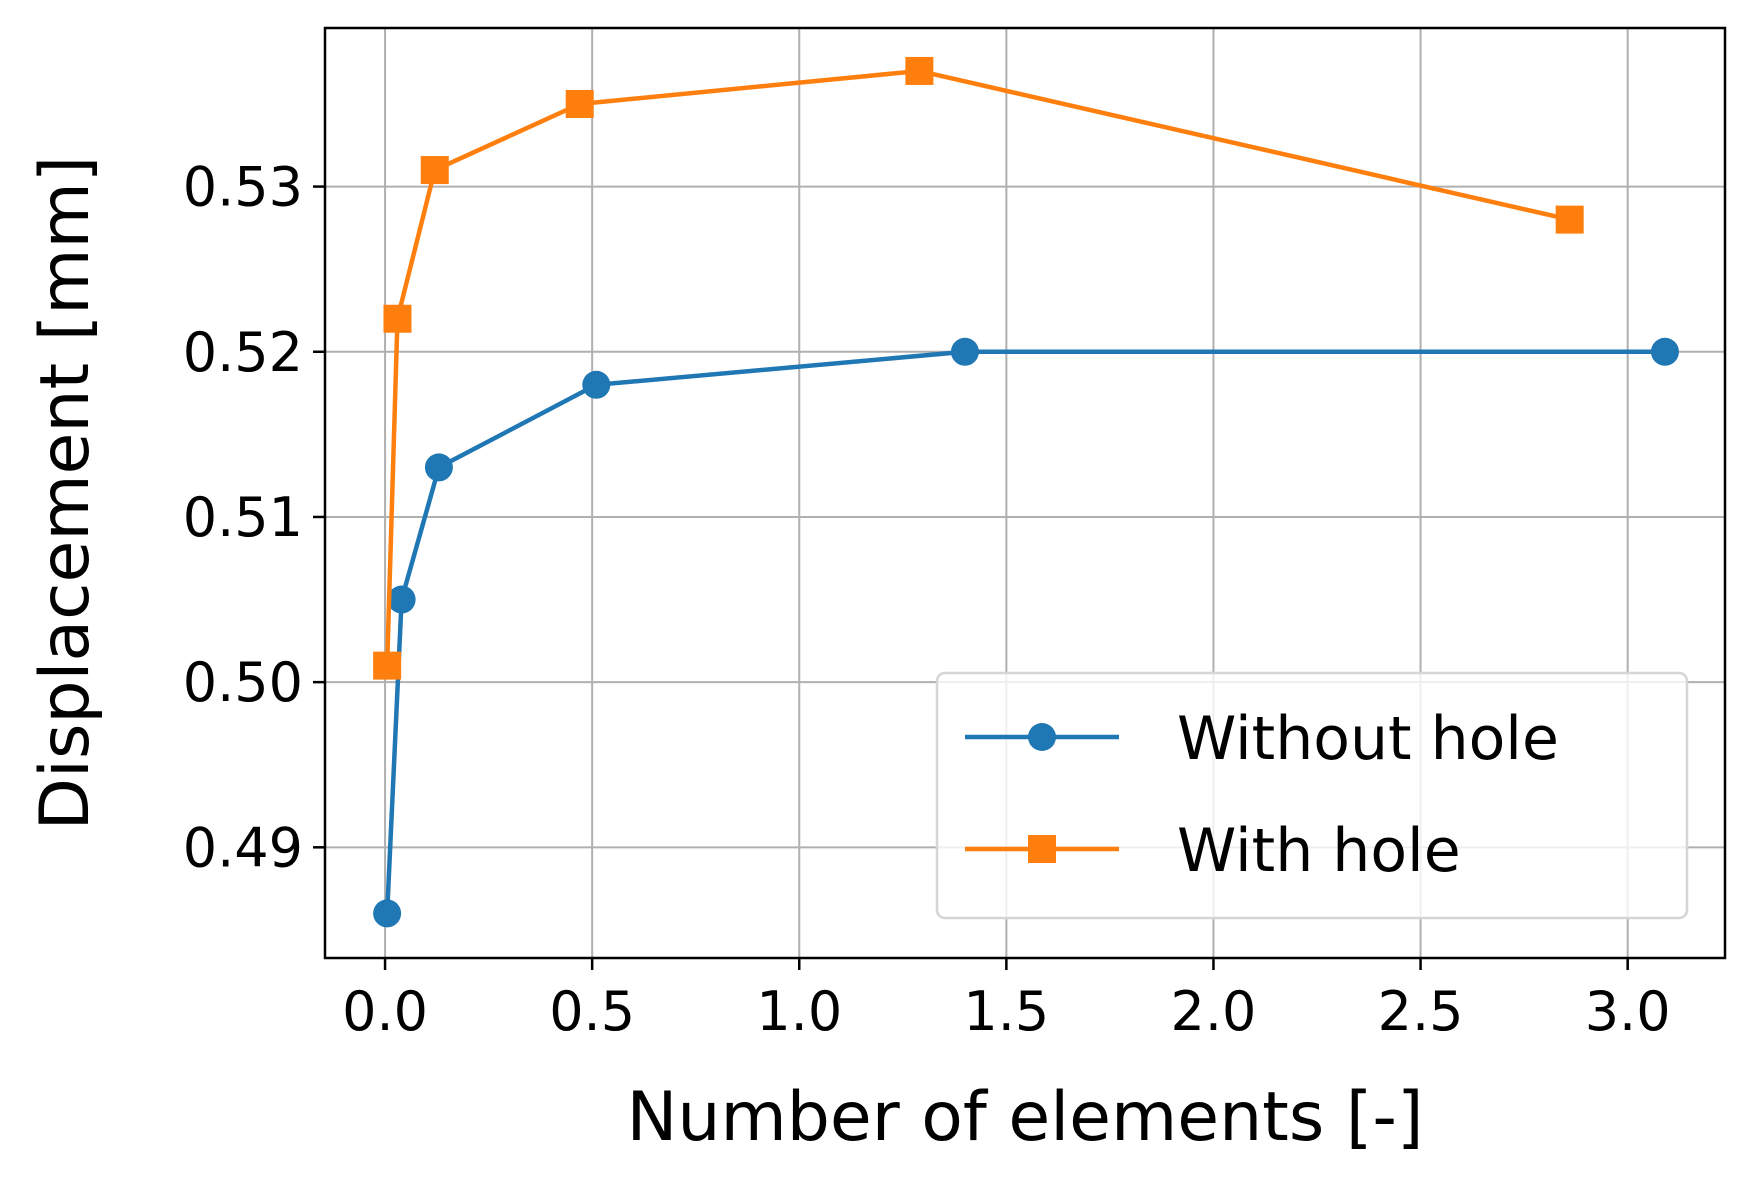  Describe the element at coordinates (243, 187) in the screenshot. I see `y-tick-label: 0.53` at that location.